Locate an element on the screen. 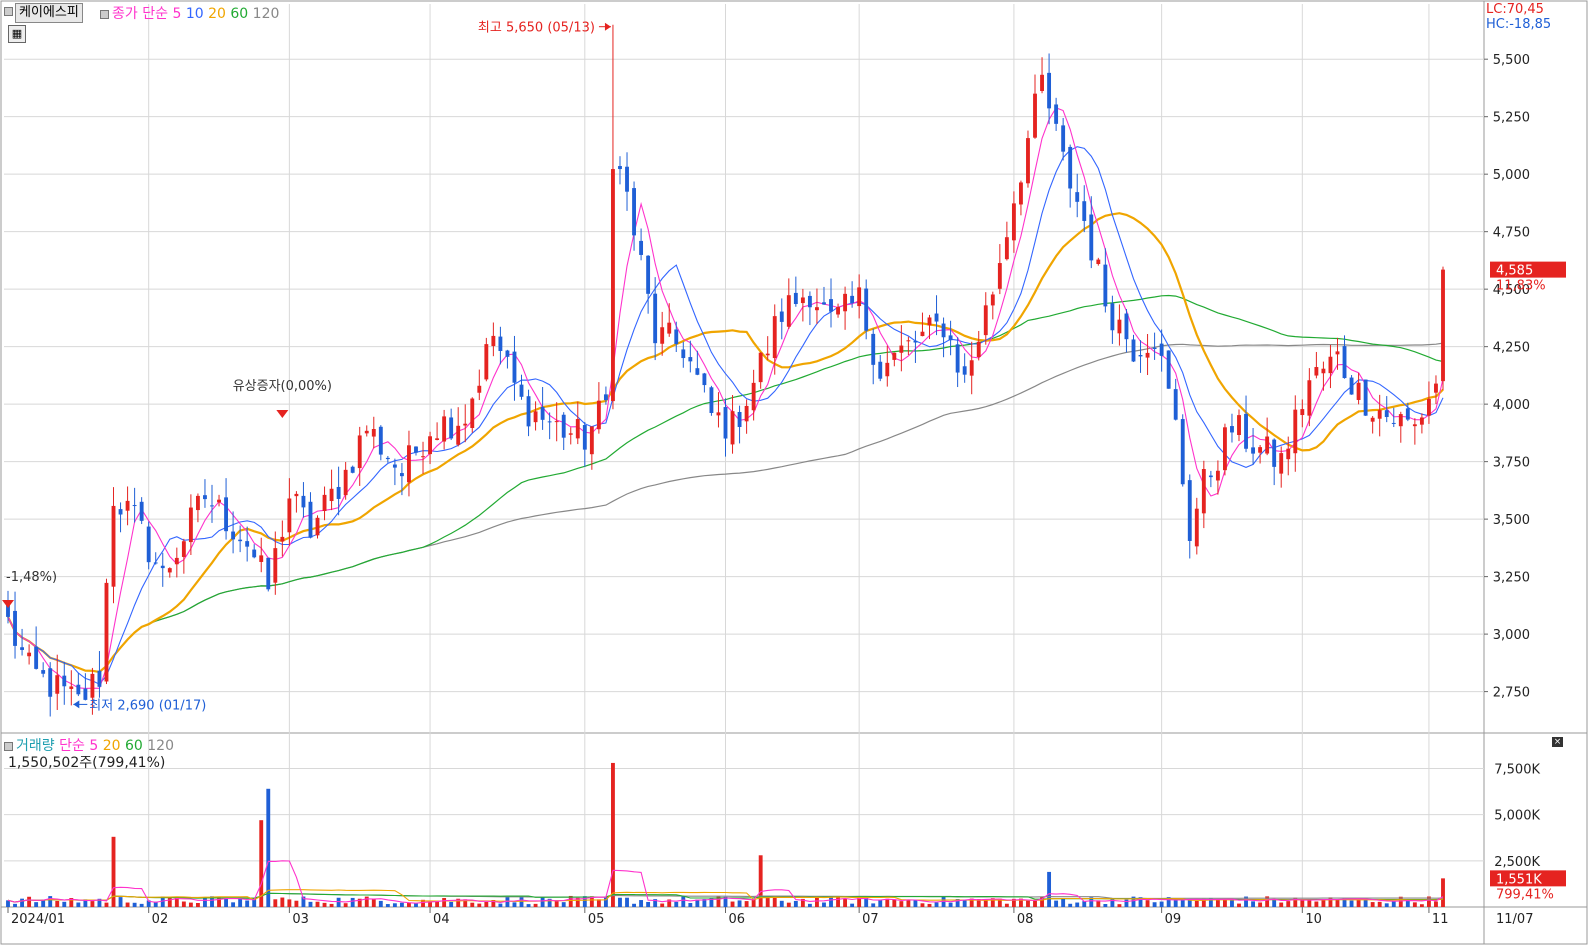  price-tick-label: 4,250 is located at coordinates (1511, 348).